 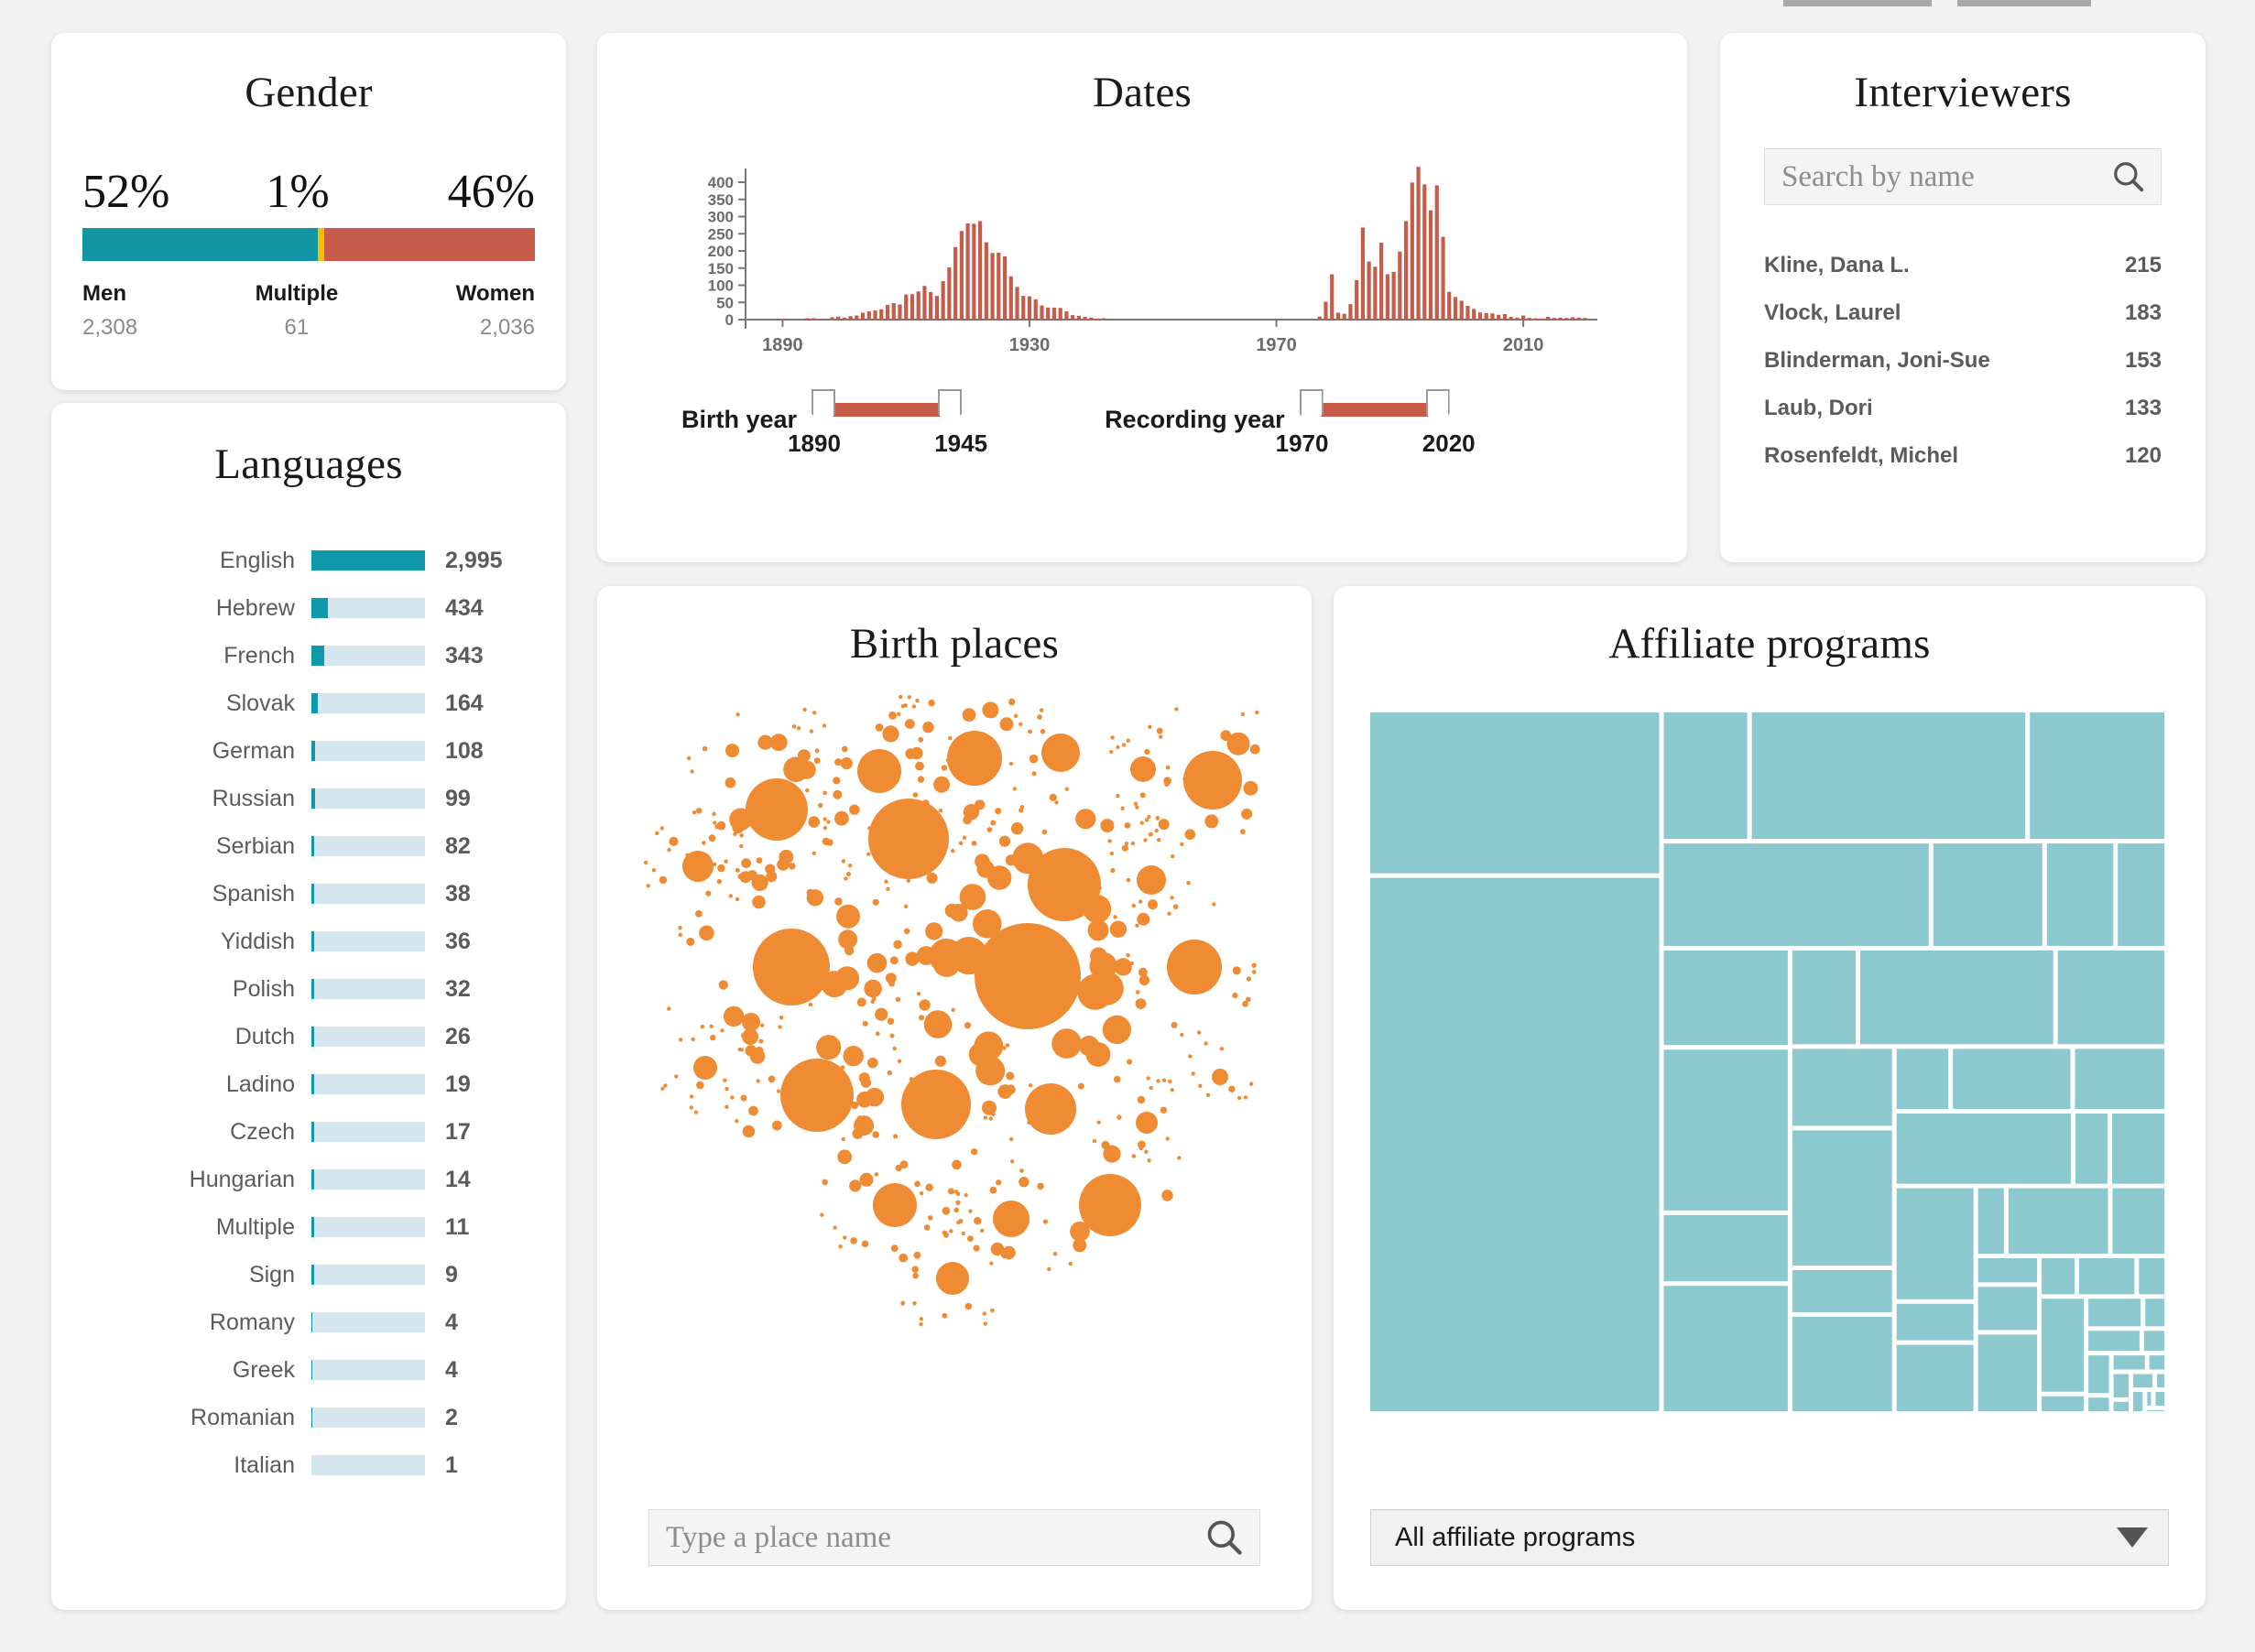 What do you see at coordinates (308, 1084) in the screenshot?
I see `language-row: Ladino 19` at bounding box center [308, 1084].